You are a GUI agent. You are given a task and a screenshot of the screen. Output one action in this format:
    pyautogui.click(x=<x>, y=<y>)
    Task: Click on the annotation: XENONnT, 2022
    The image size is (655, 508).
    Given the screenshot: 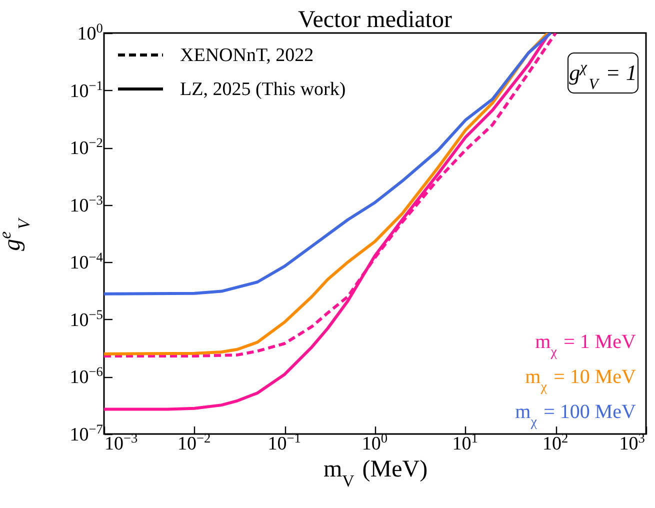 What is the action you would take?
    pyautogui.click(x=247, y=55)
    